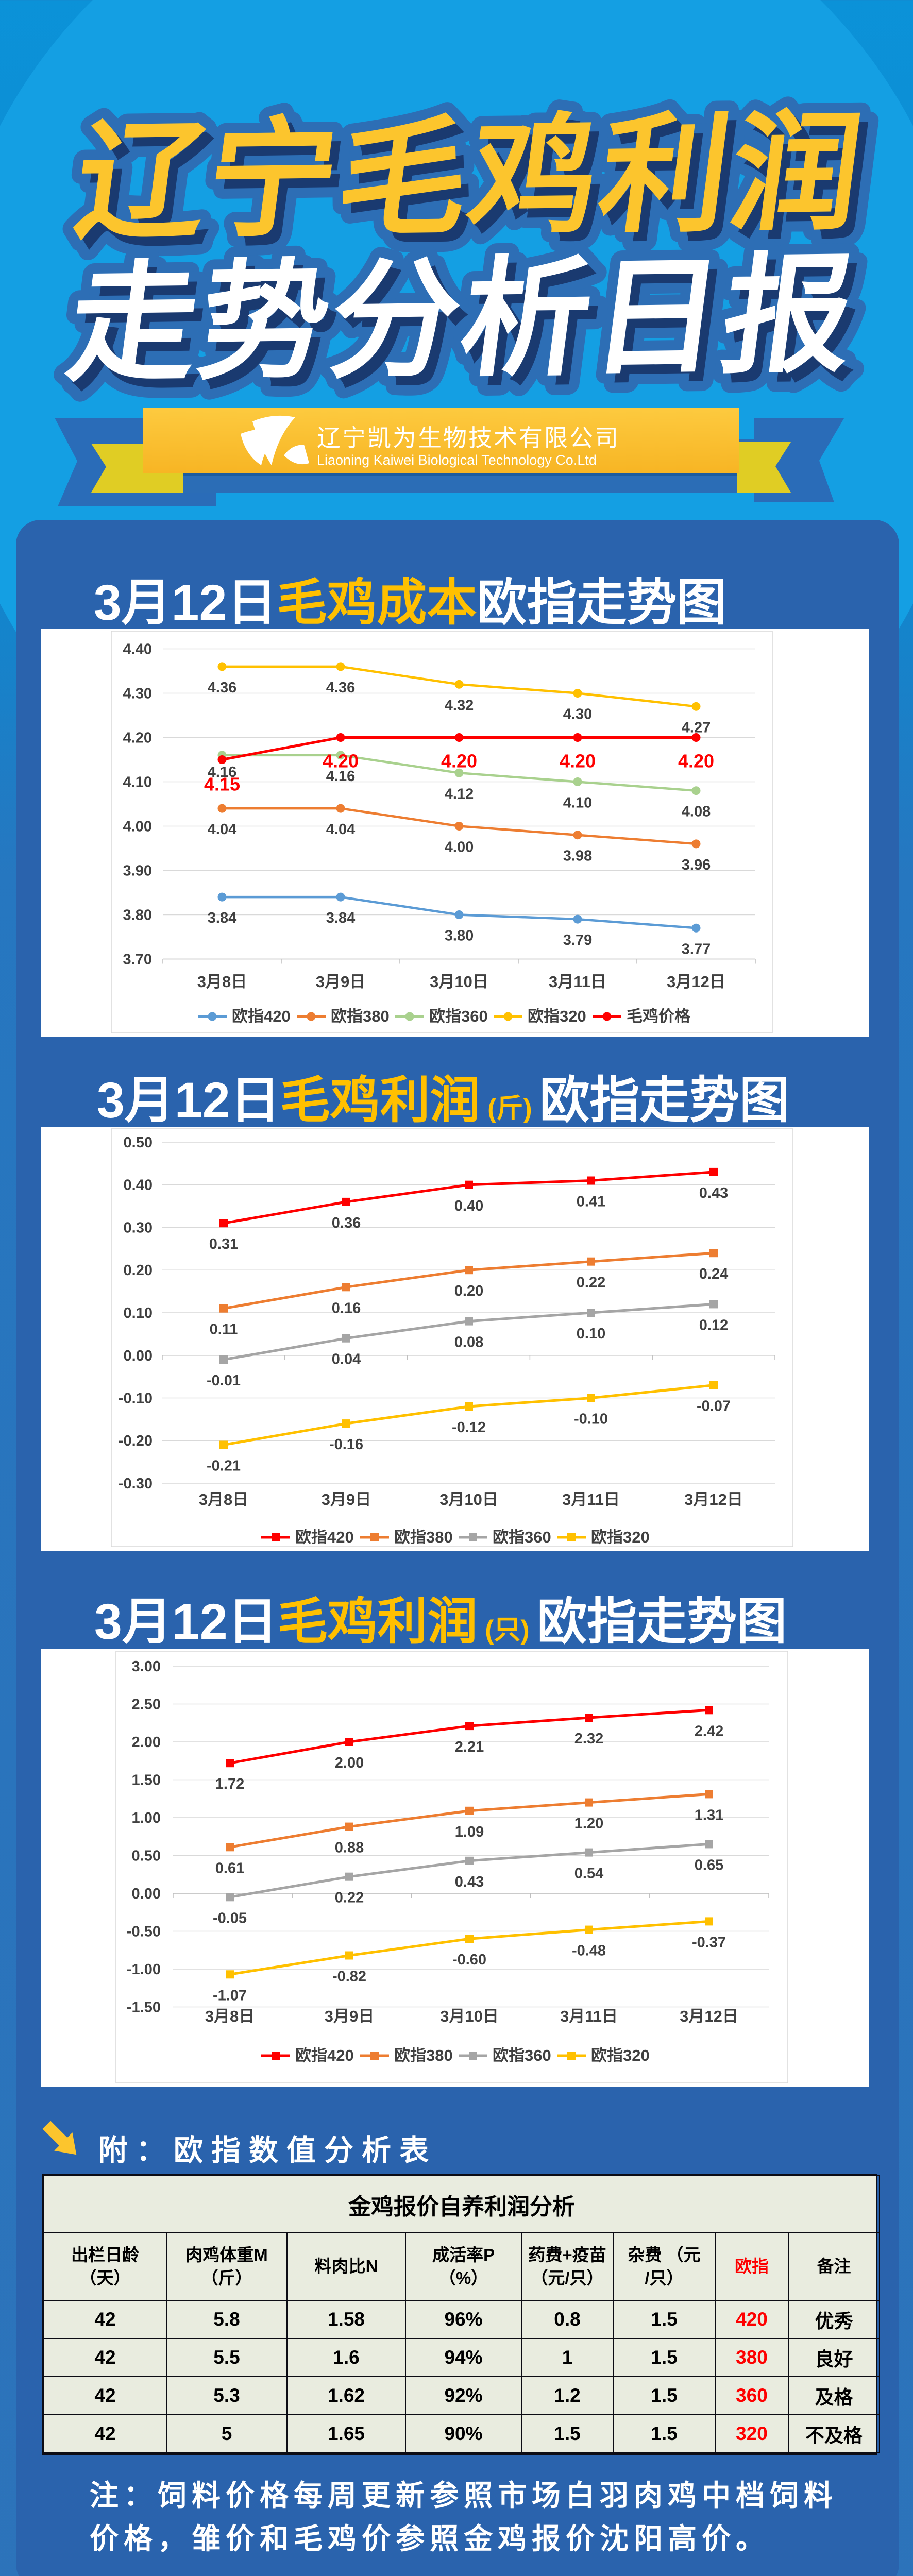 The width and height of the screenshot is (913, 2576). Describe the element at coordinates (137, 694) in the screenshot. I see `svg-text: 4.30` at that location.